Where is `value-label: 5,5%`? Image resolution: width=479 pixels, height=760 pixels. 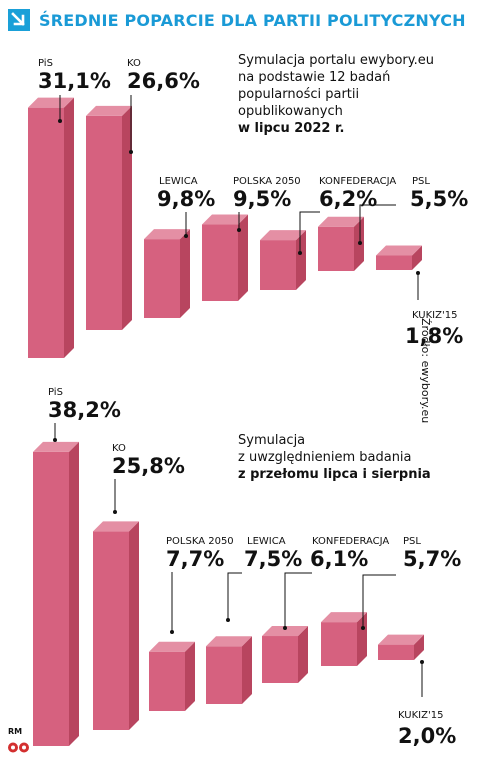 value-label: 5,5% is located at coordinates (439, 199).